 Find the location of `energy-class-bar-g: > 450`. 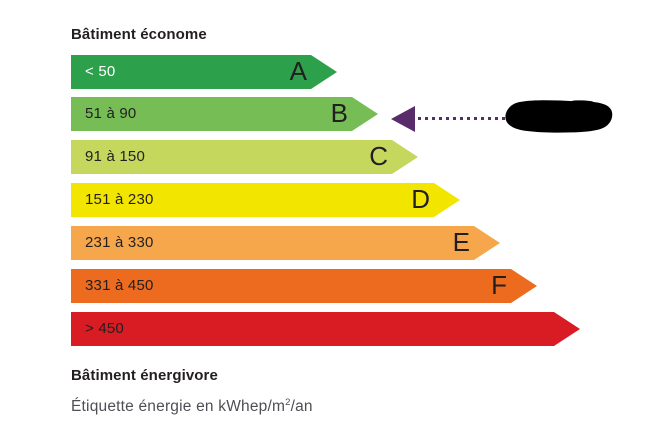

energy-class-bar-g: > 450 is located at coordinates (325, 329).